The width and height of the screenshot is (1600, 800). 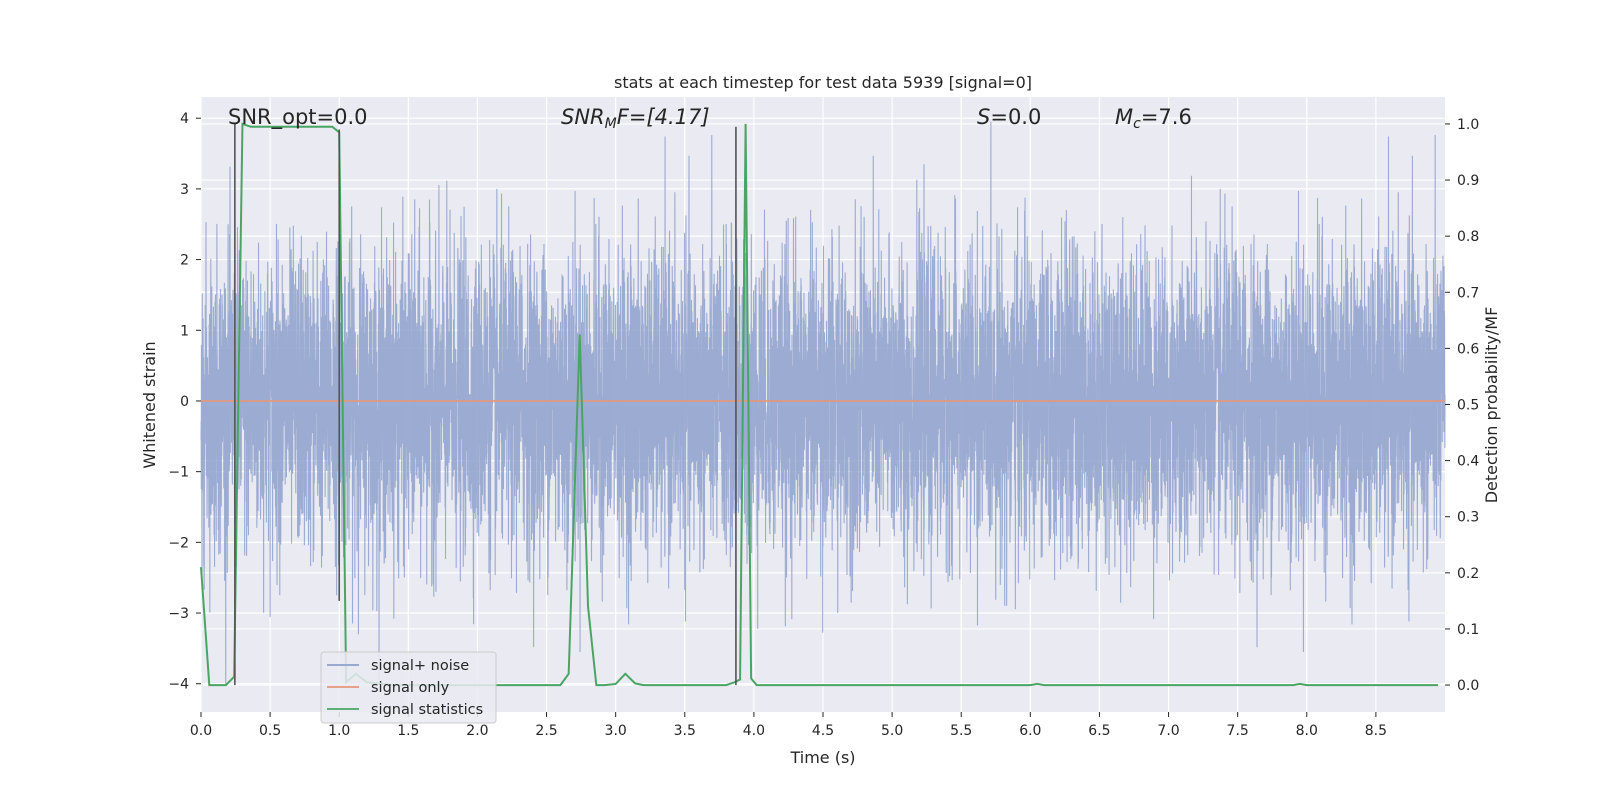 What do you see at coordinates (427, 710) in the screenshot?
I see `legend-label-signal-statistics: signal statistics` at bounding box center [427, 710].